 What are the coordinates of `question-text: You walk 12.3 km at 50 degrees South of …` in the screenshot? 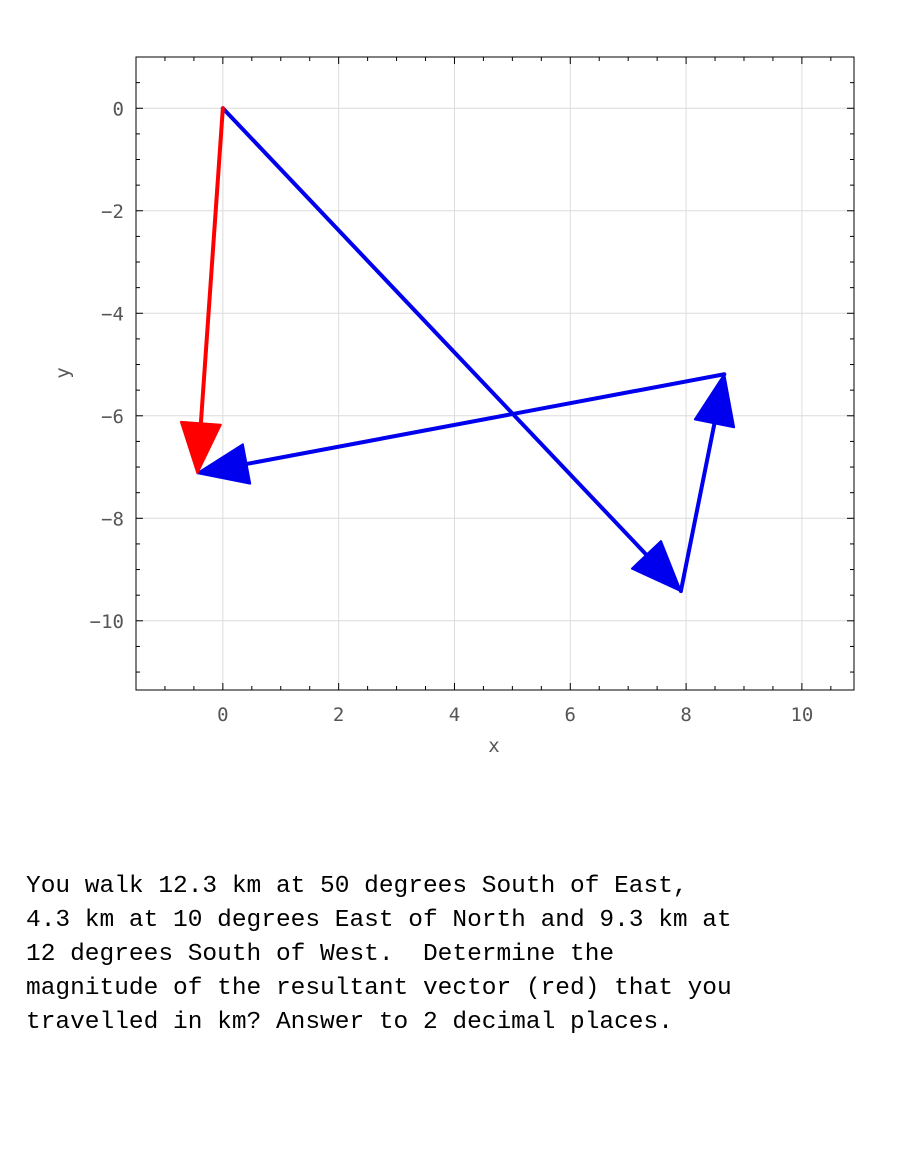 It's located at (456, 955).